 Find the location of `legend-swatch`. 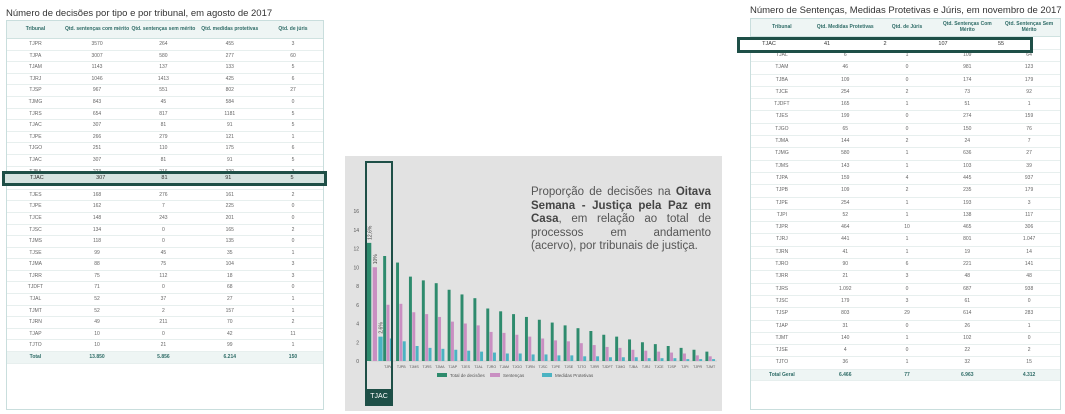

legend-swatch is located at coordinates (495, 375).